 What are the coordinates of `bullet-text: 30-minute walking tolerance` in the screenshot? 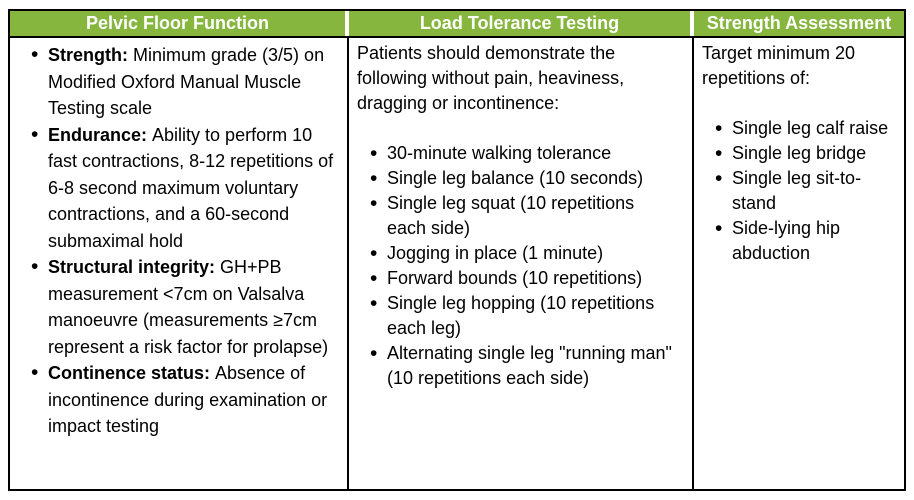 It's located at (499, 153).